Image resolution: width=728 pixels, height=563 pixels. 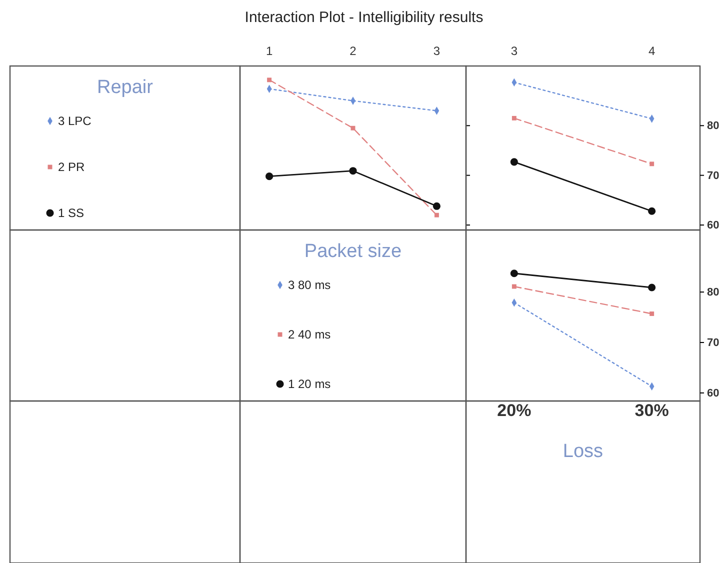 I want to click on legend-title: Packet size, so click(x=353, y=251).